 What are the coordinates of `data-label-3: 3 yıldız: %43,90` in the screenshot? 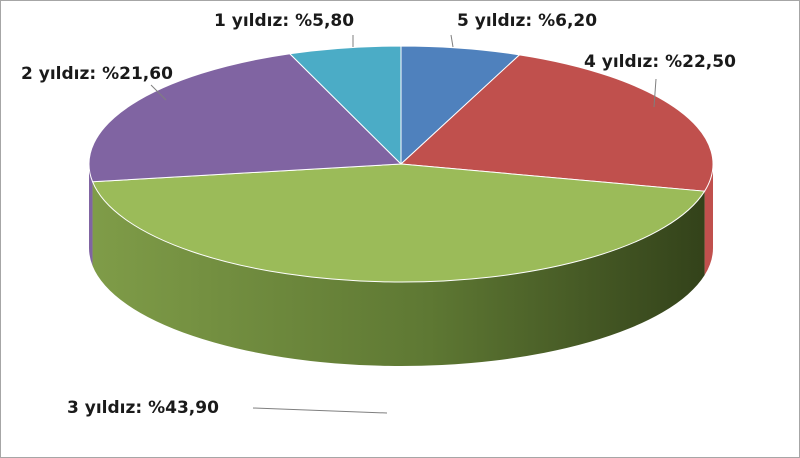 It's located at (143, 408).